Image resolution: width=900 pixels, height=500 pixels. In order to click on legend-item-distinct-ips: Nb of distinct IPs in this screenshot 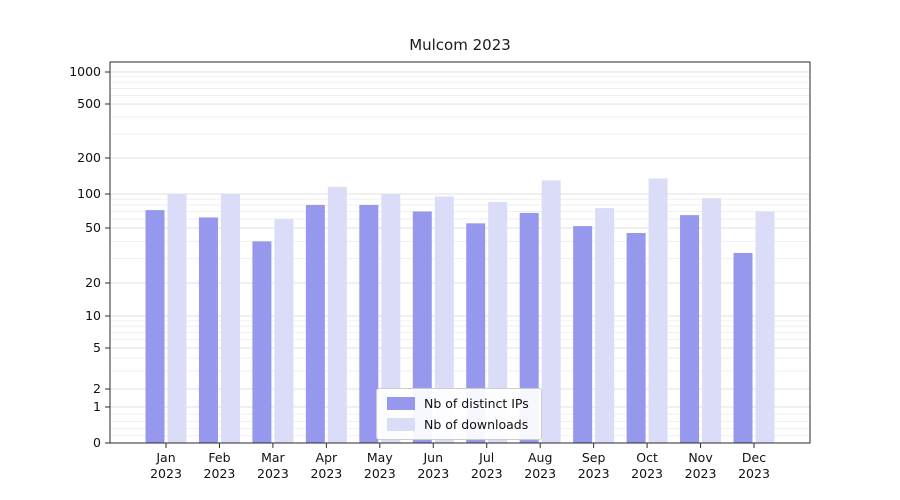, I will do `click(458, 403)`.